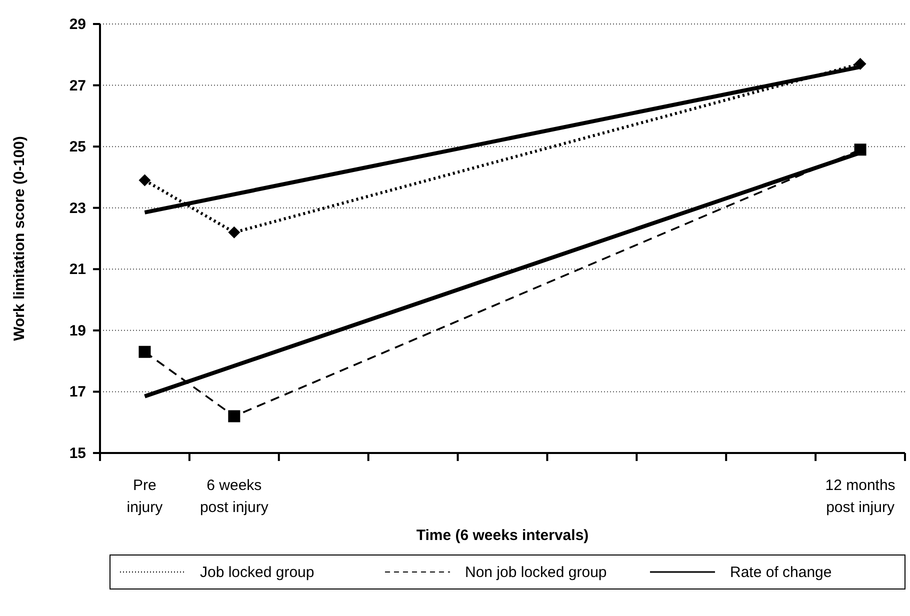 The width and height of the screenshot is (910, 616). I want to click on x-axis-title: Time (6 weeks intervals), so click(502, 535).